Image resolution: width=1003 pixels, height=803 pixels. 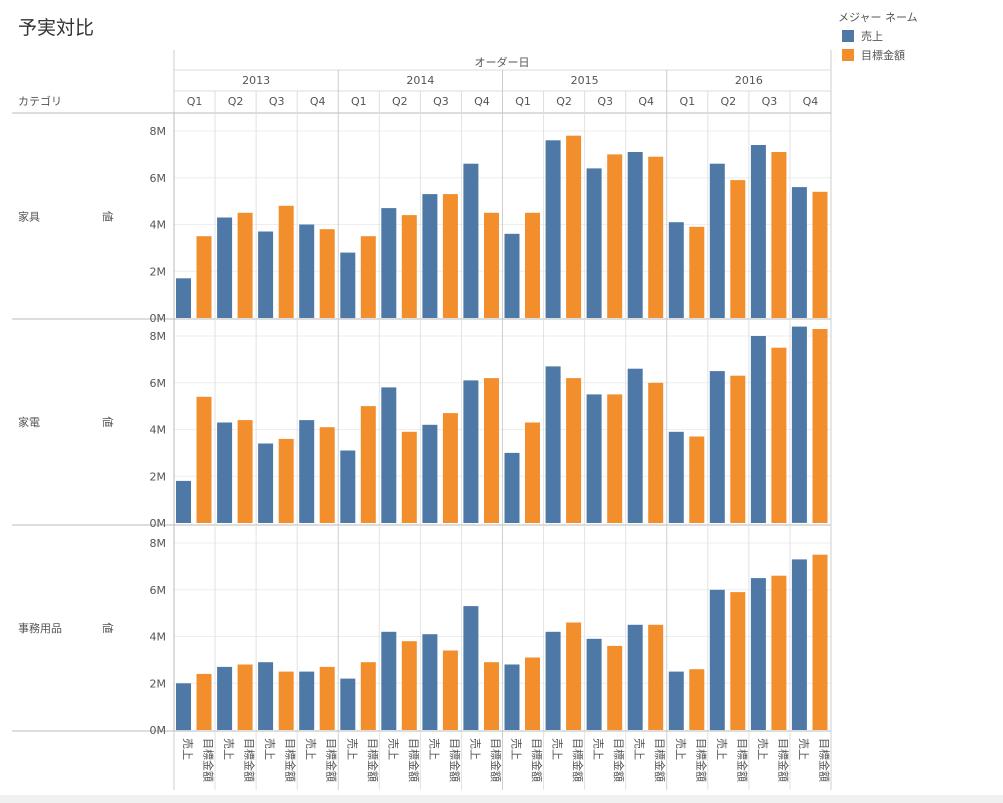 What do you see at coordinates (420, 80) in the screenshot?
I see `year-label: 2014` at bounding box center [420, 80].